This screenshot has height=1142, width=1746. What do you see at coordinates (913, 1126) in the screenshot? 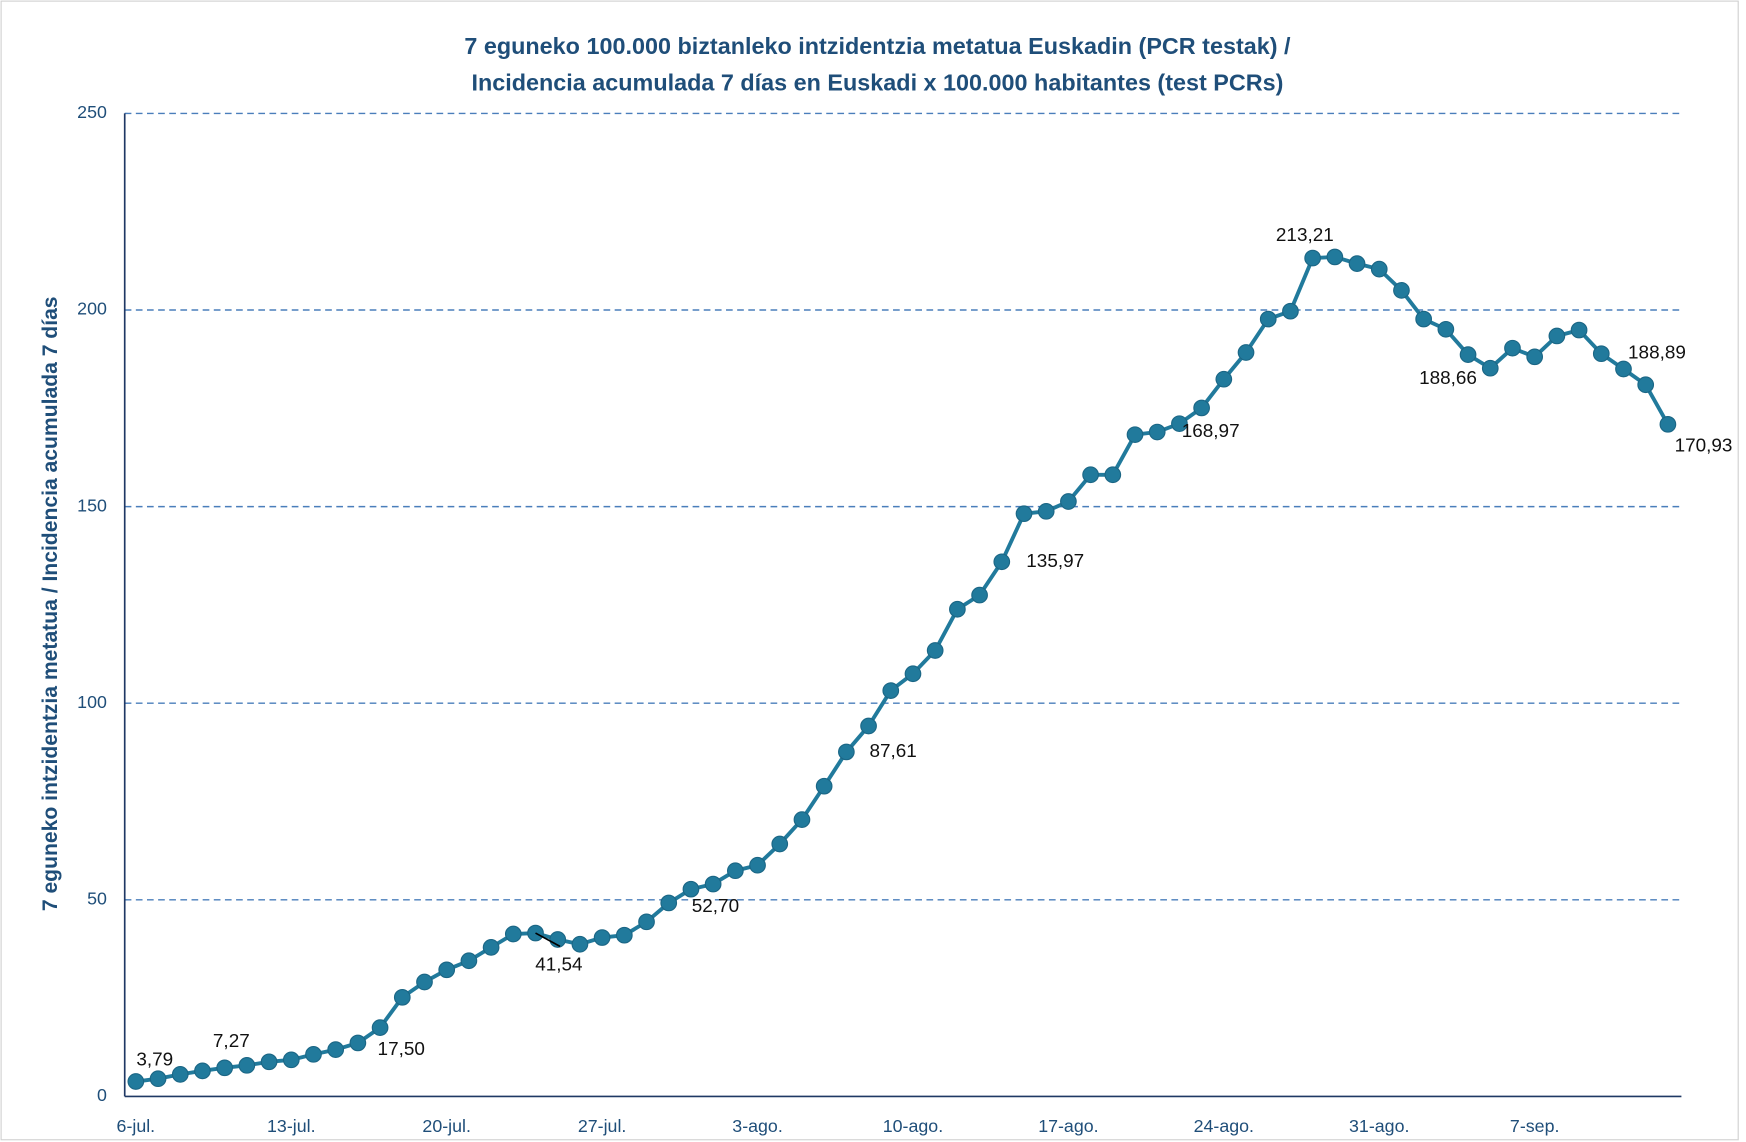
I see `x-tick-label: 10-ago.` at bounding box center [913, 1126].